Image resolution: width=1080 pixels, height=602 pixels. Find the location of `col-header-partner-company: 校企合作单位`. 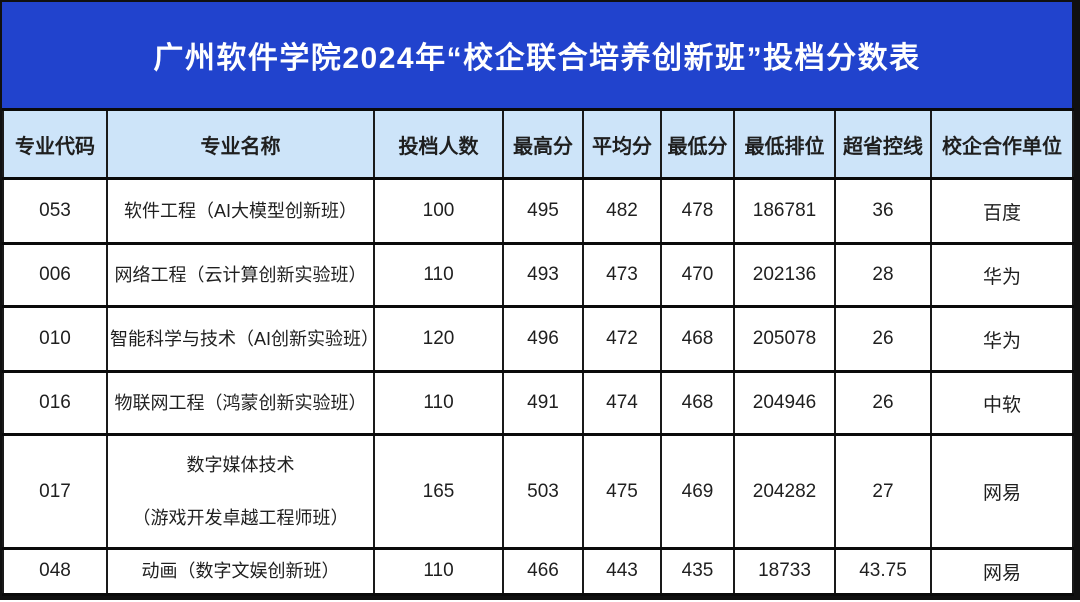

col-header-partner-company: 校企合作单位 is located at coordinates (1002, 144).